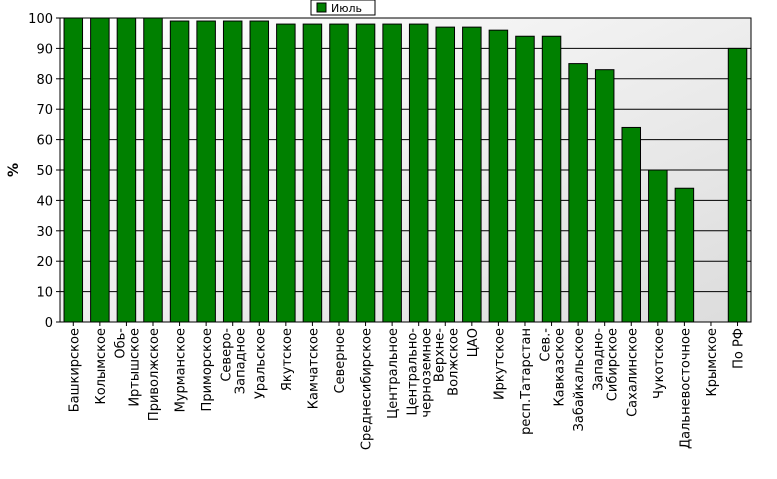 This screenshot has width=777, height=479. Describe the element at coordinates (685, 388) in the screenshot. I see `x-tick-label: Дальневосточное` at that location.